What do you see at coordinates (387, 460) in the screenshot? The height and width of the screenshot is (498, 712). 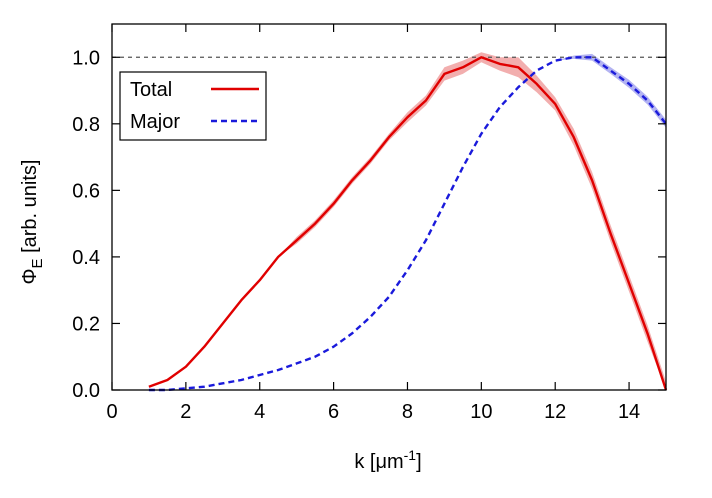 I see `x-axis-title: k [μm-1]` at bounding box center [387, 460].